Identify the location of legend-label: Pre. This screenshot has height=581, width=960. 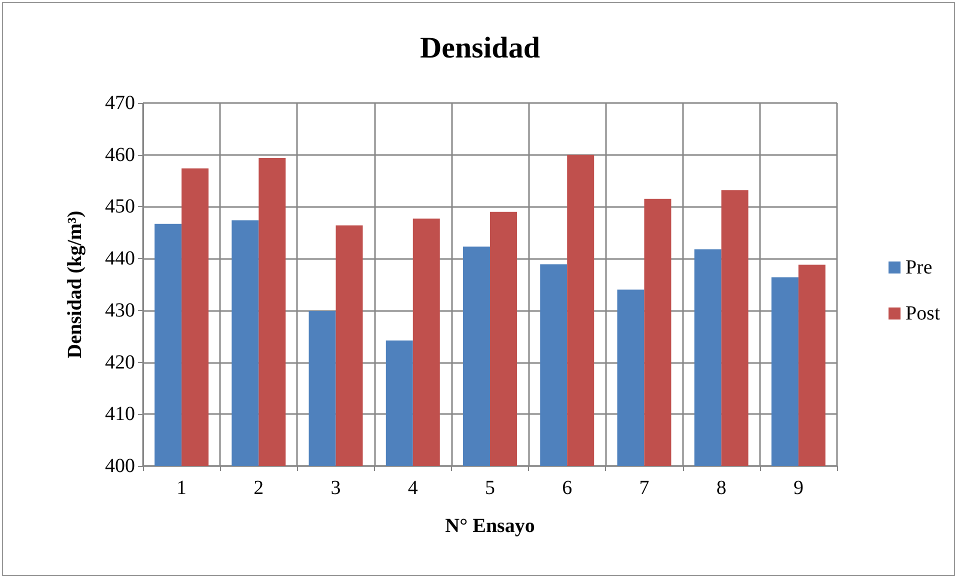
(919, 267).